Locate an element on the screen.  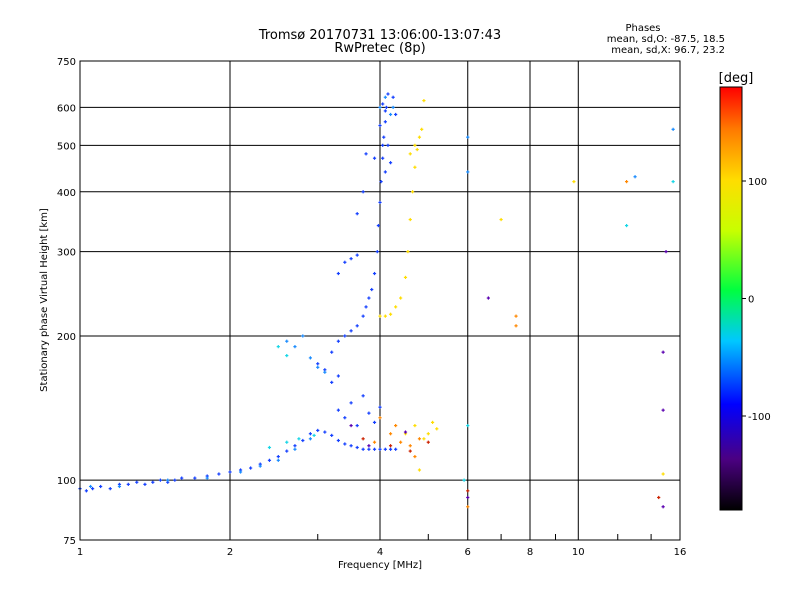
y-tick-label: 75 is located at coordinates (69, 541).